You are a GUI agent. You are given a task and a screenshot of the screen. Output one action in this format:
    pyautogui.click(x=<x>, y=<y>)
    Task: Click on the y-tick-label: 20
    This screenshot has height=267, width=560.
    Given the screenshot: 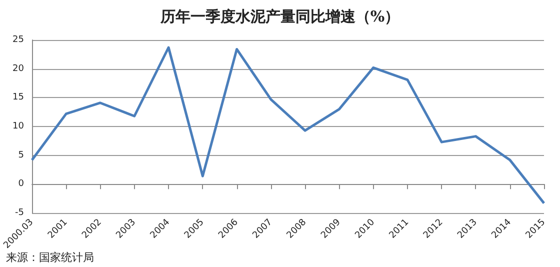 What is the action you would take?
    pyautogui.click(x=18, y=69)
    